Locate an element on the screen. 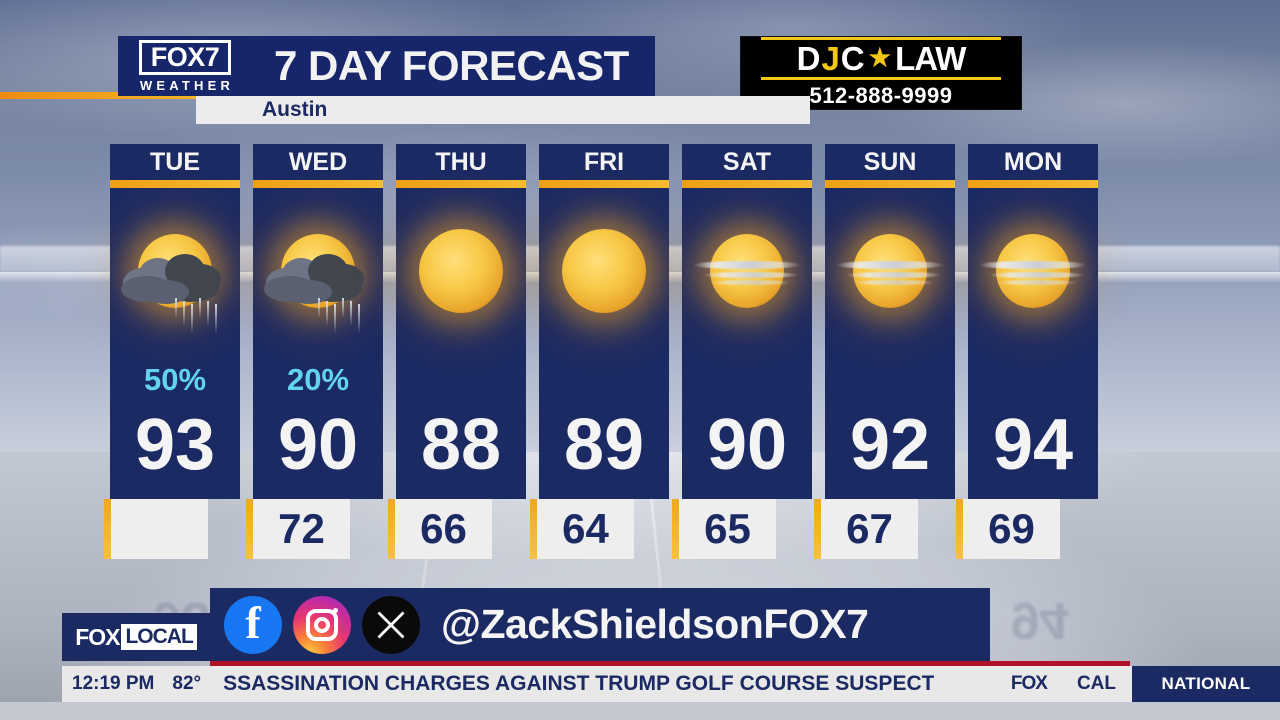  fox-local-badge: FOX LOCAL is located at coordinates (136, 637).